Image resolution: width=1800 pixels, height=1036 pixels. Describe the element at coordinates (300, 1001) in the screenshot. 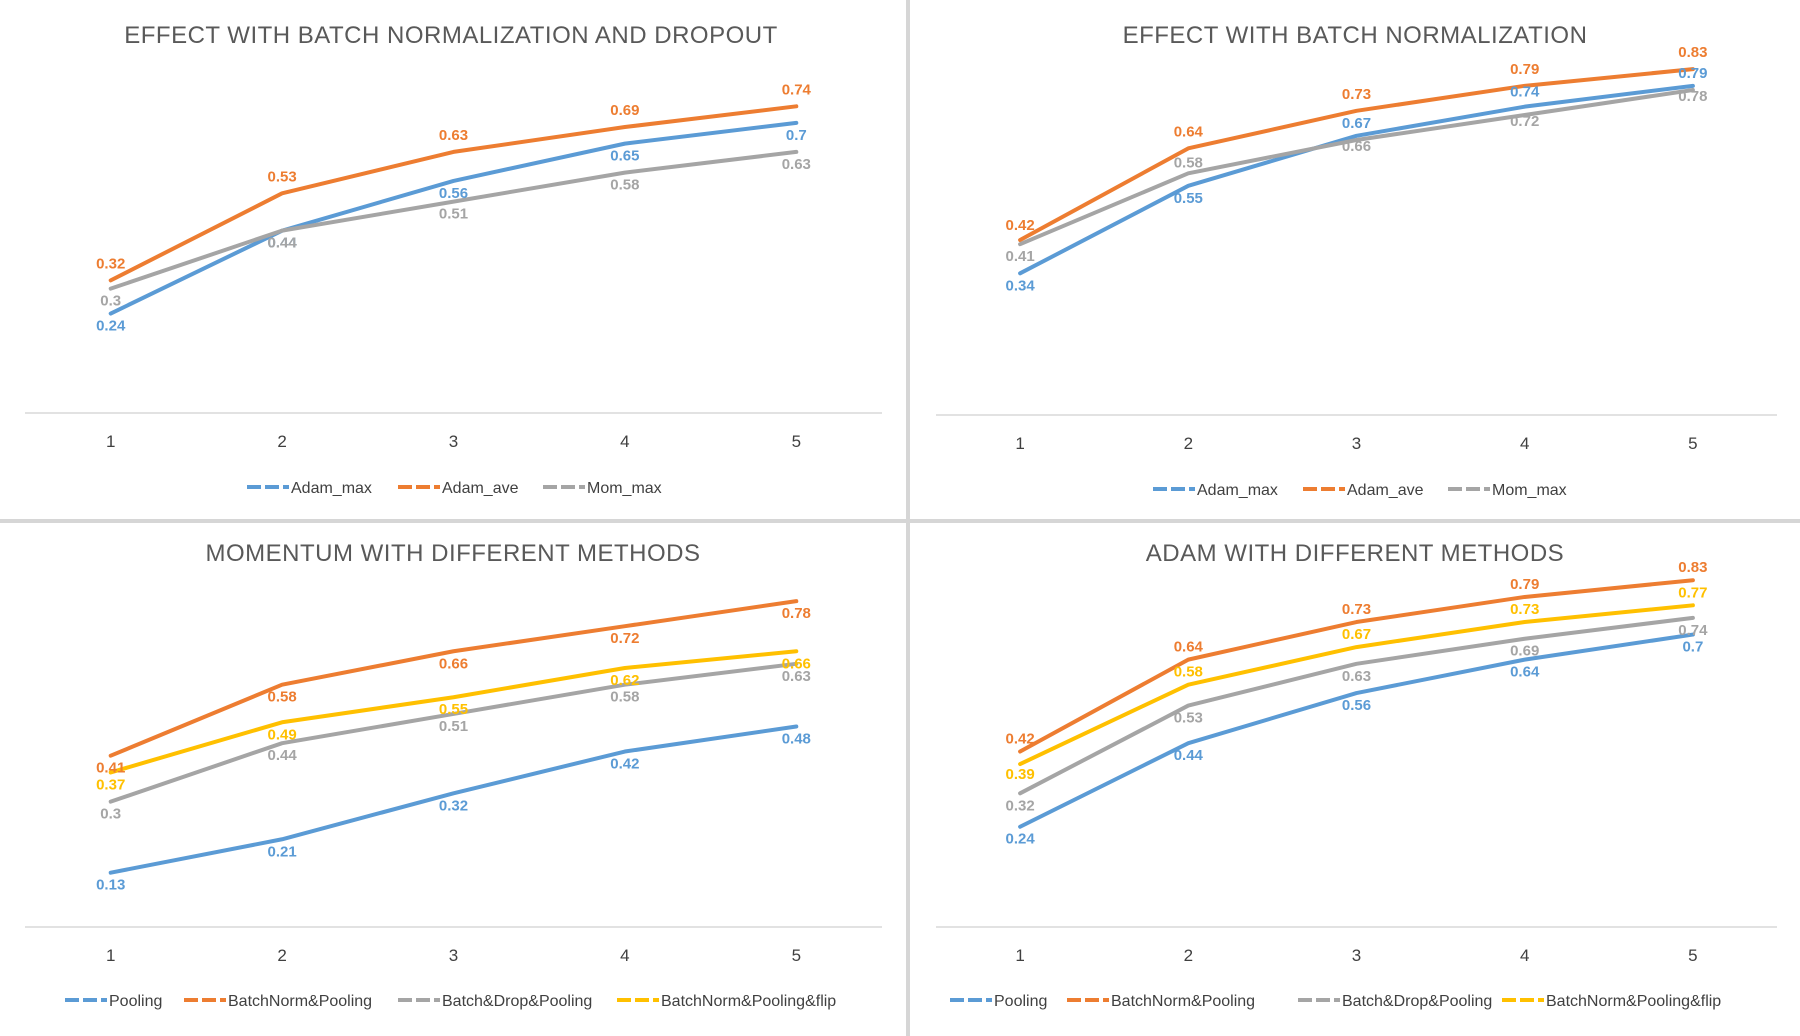

I see `legend-label: BatchNorm&Pooling` at that location.